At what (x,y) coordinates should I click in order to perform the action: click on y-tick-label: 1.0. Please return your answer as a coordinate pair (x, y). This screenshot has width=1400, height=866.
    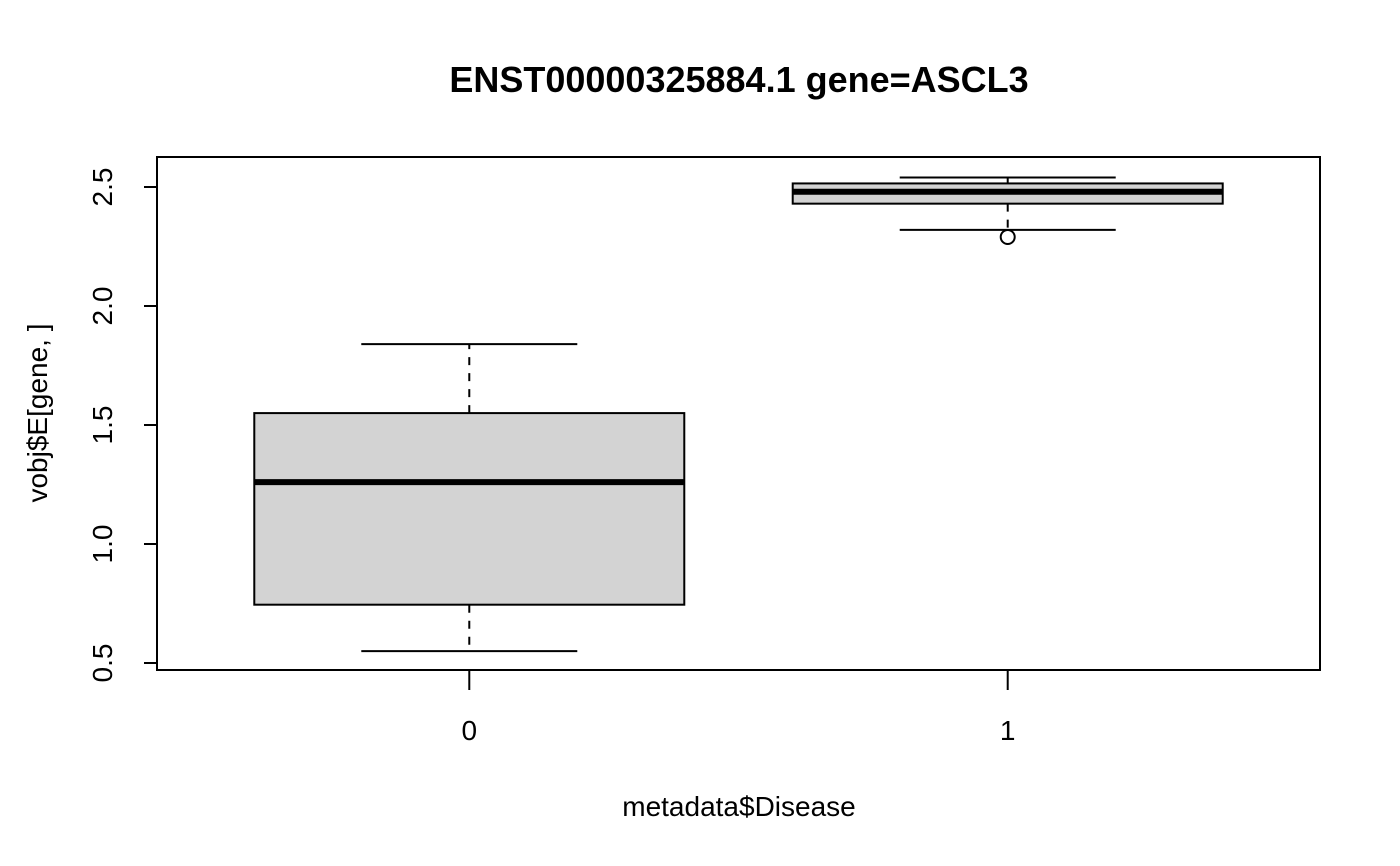
    Looking at the image, I should click on (102, 544).